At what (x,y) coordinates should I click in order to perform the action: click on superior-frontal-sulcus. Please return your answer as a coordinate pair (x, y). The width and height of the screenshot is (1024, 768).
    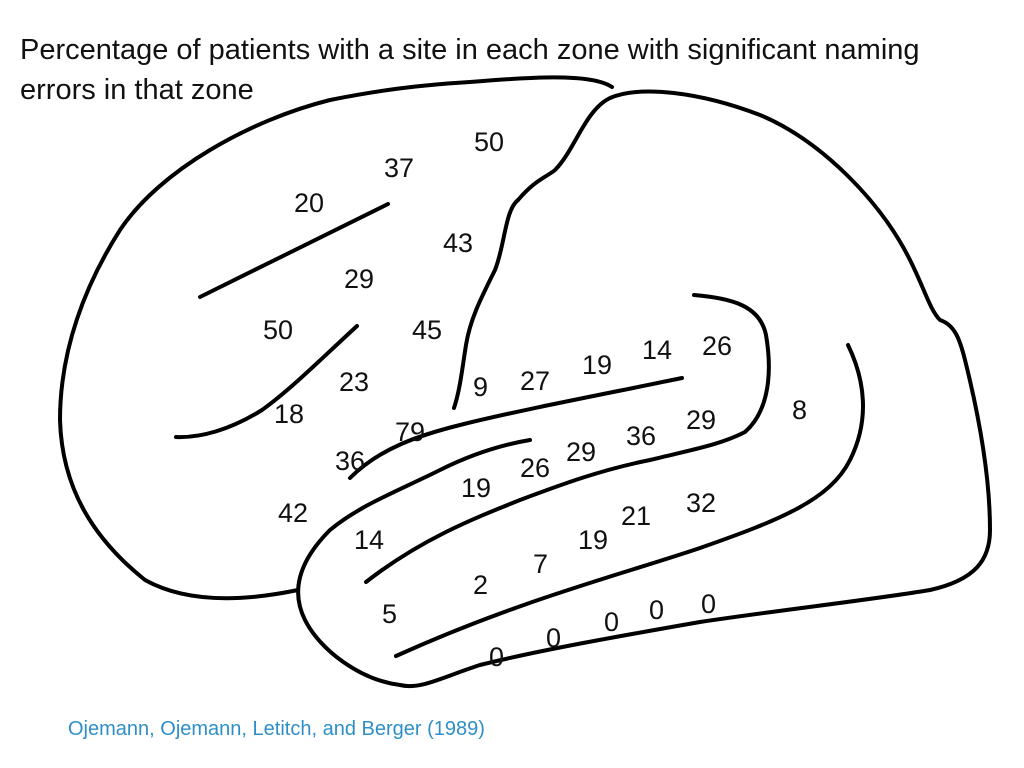
    Looking at the image, I should click on (294, 250).